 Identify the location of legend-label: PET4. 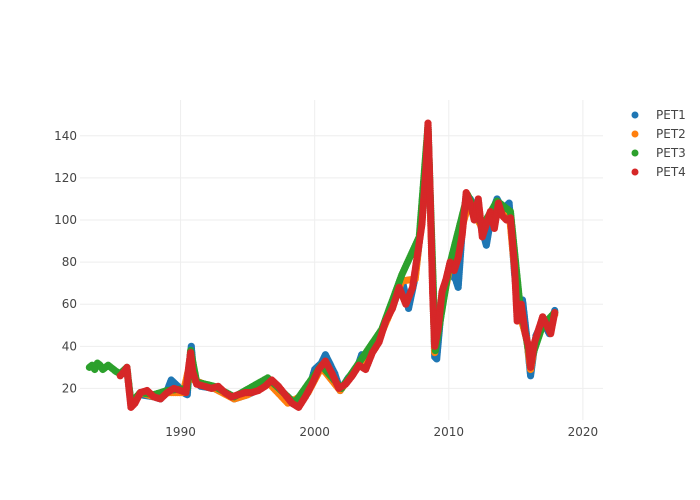
(671, 172).